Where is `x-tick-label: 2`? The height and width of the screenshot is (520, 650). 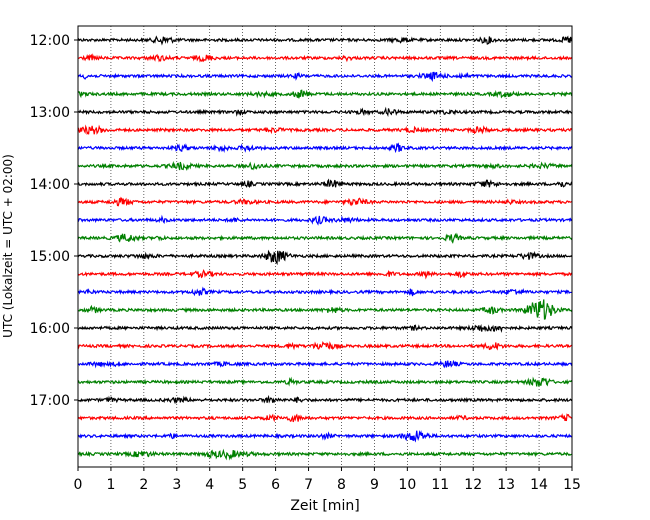
x-tick-label: 2 is located at coordinates (143, 485).